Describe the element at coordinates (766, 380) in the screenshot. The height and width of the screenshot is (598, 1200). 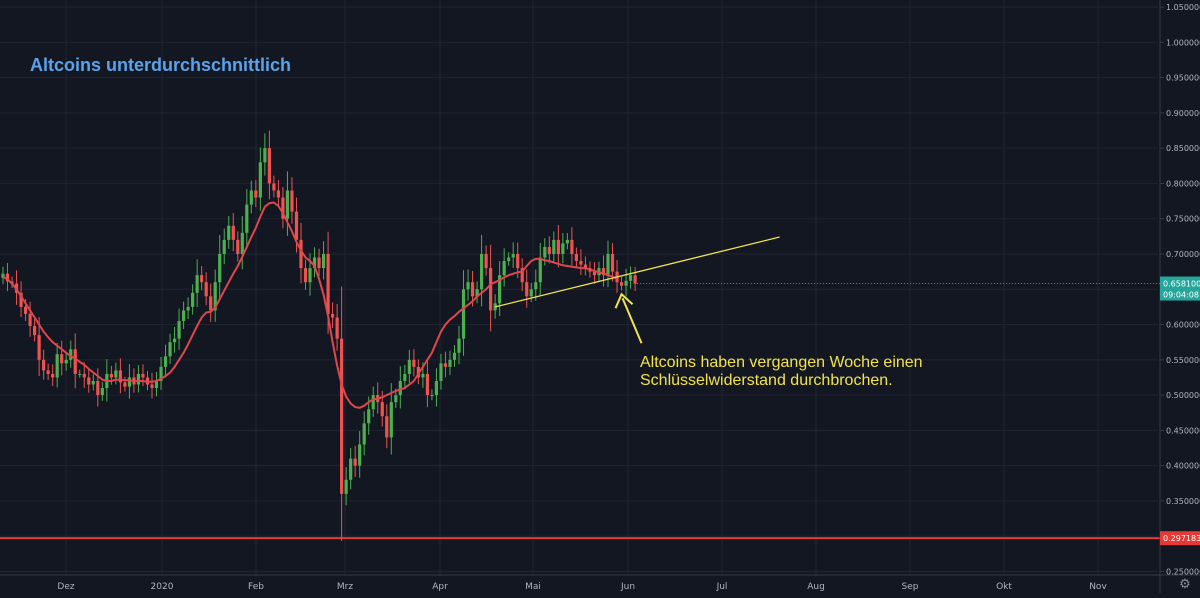
I see `annotation-line-2: Schlüsselwiderstand durchbrochen.` at that location.